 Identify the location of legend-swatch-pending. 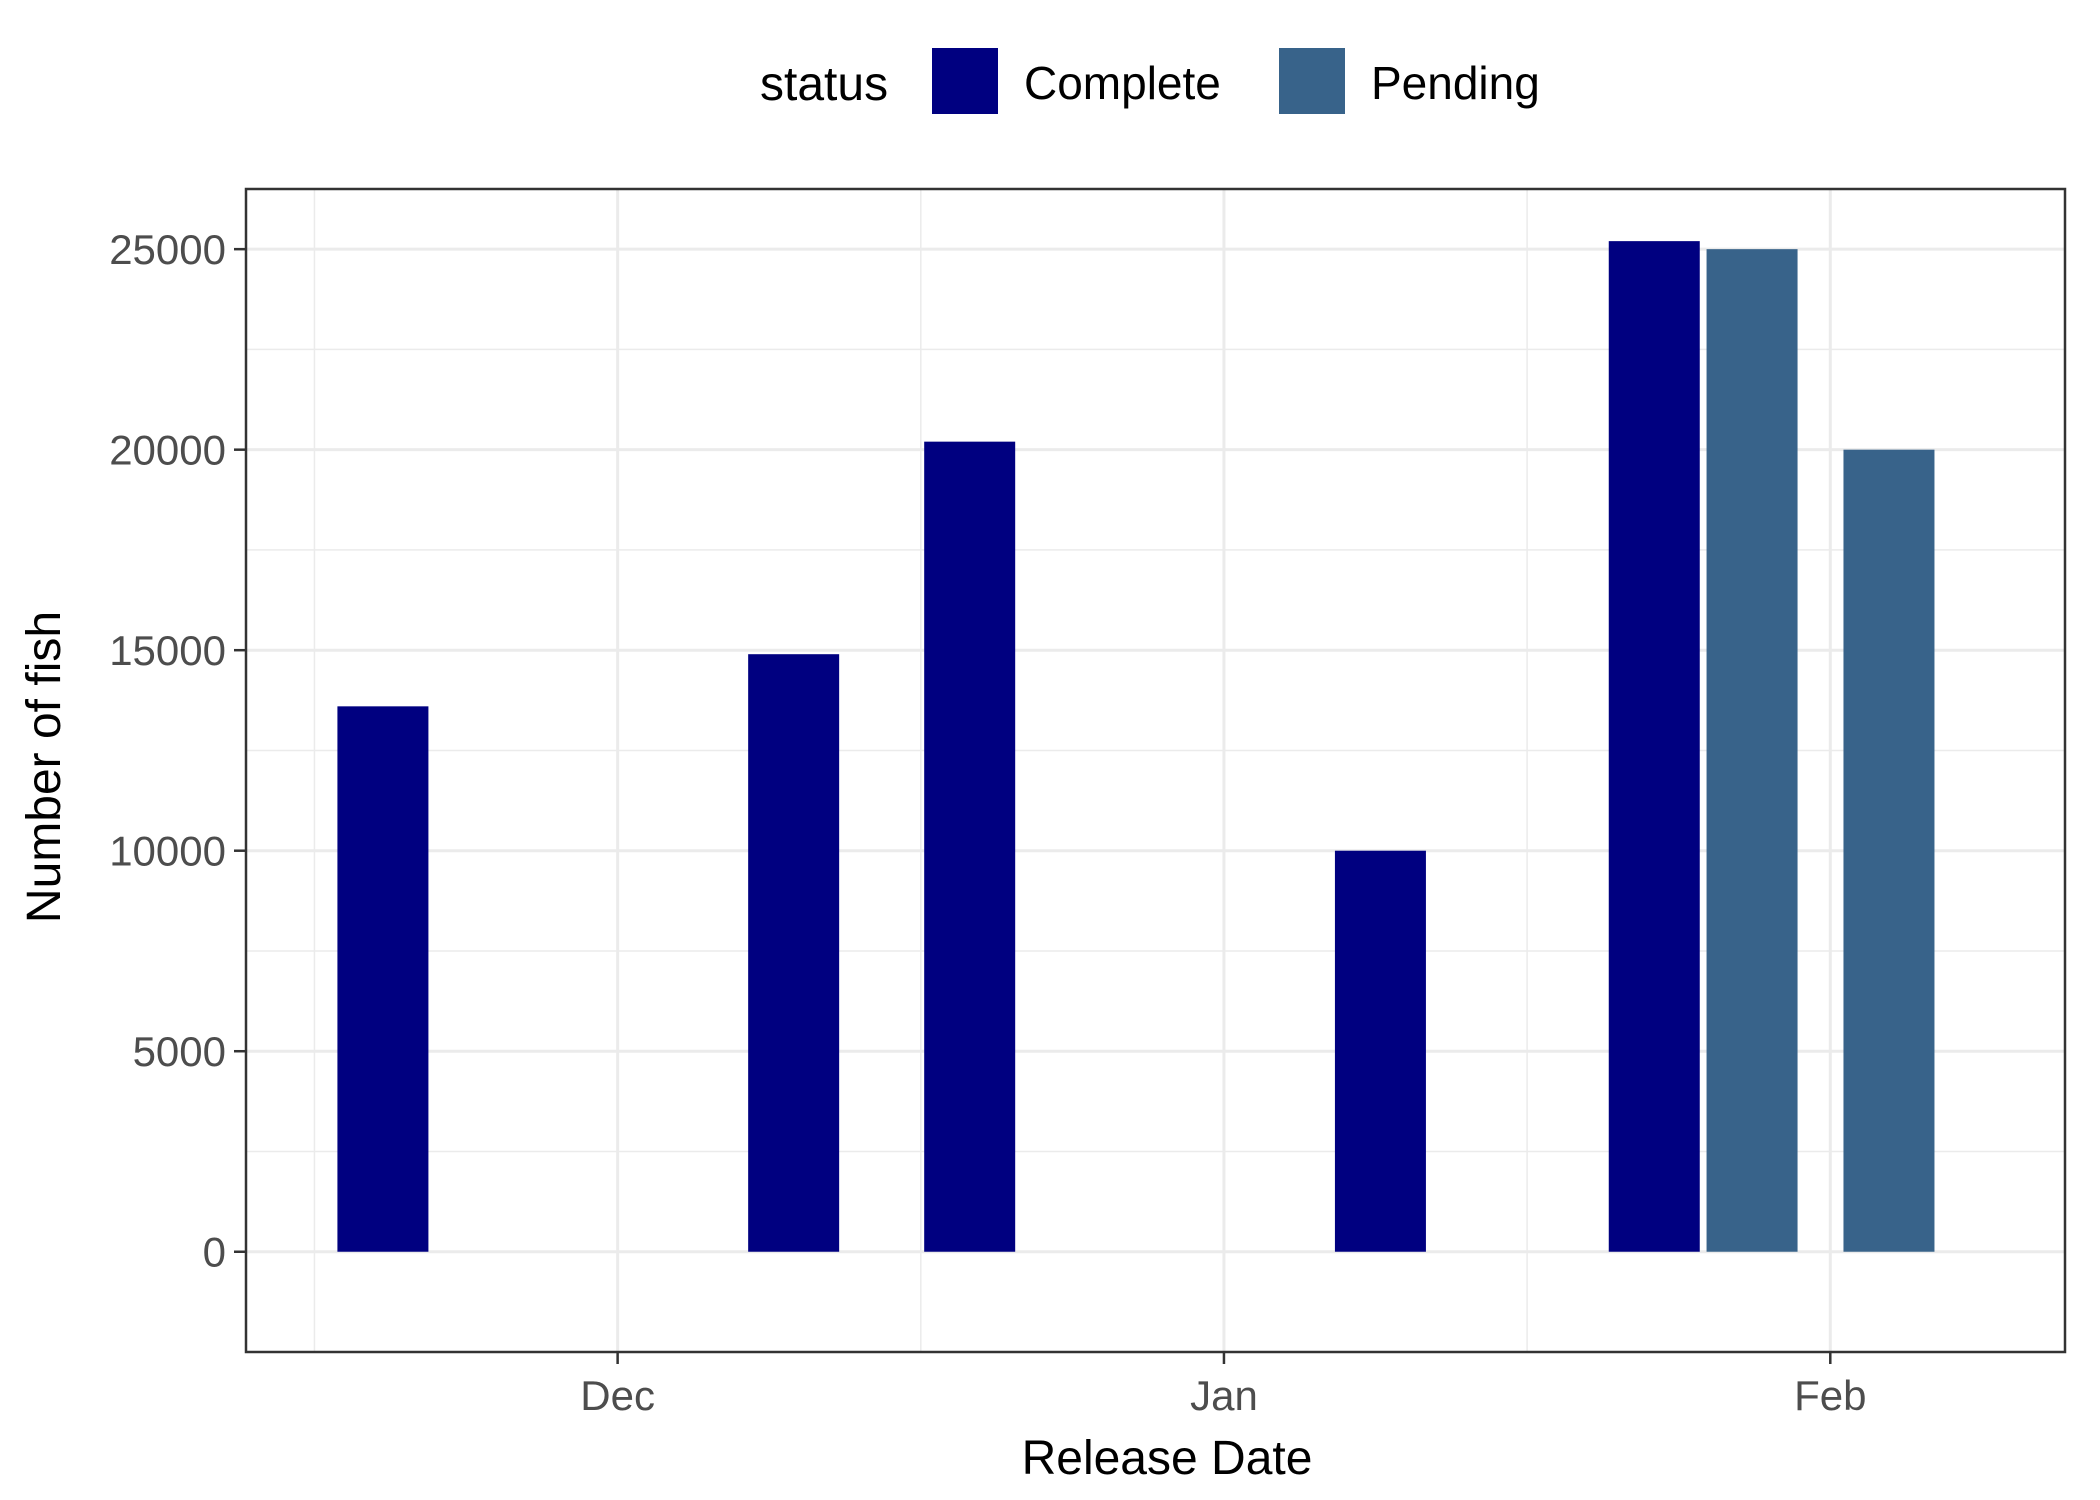
(1312, 81).